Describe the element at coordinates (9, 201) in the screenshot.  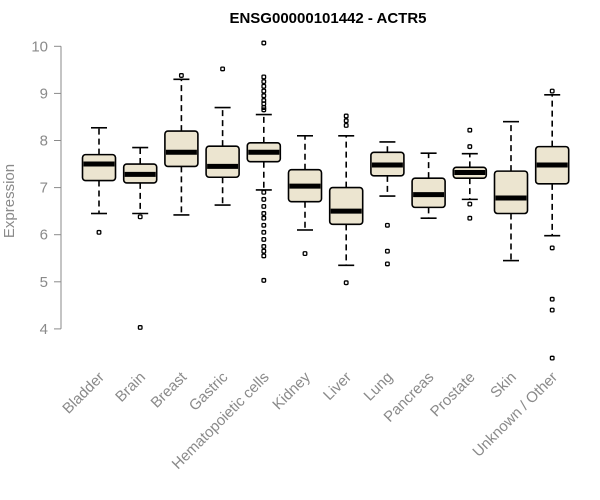
I see `y-axis-label: Expression` at that location.